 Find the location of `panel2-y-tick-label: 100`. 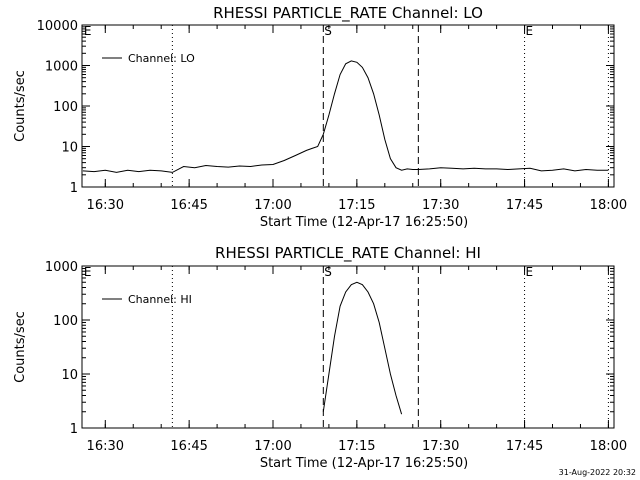

panel2-y-tick-label: 100 is located at coordinates (65, 321).